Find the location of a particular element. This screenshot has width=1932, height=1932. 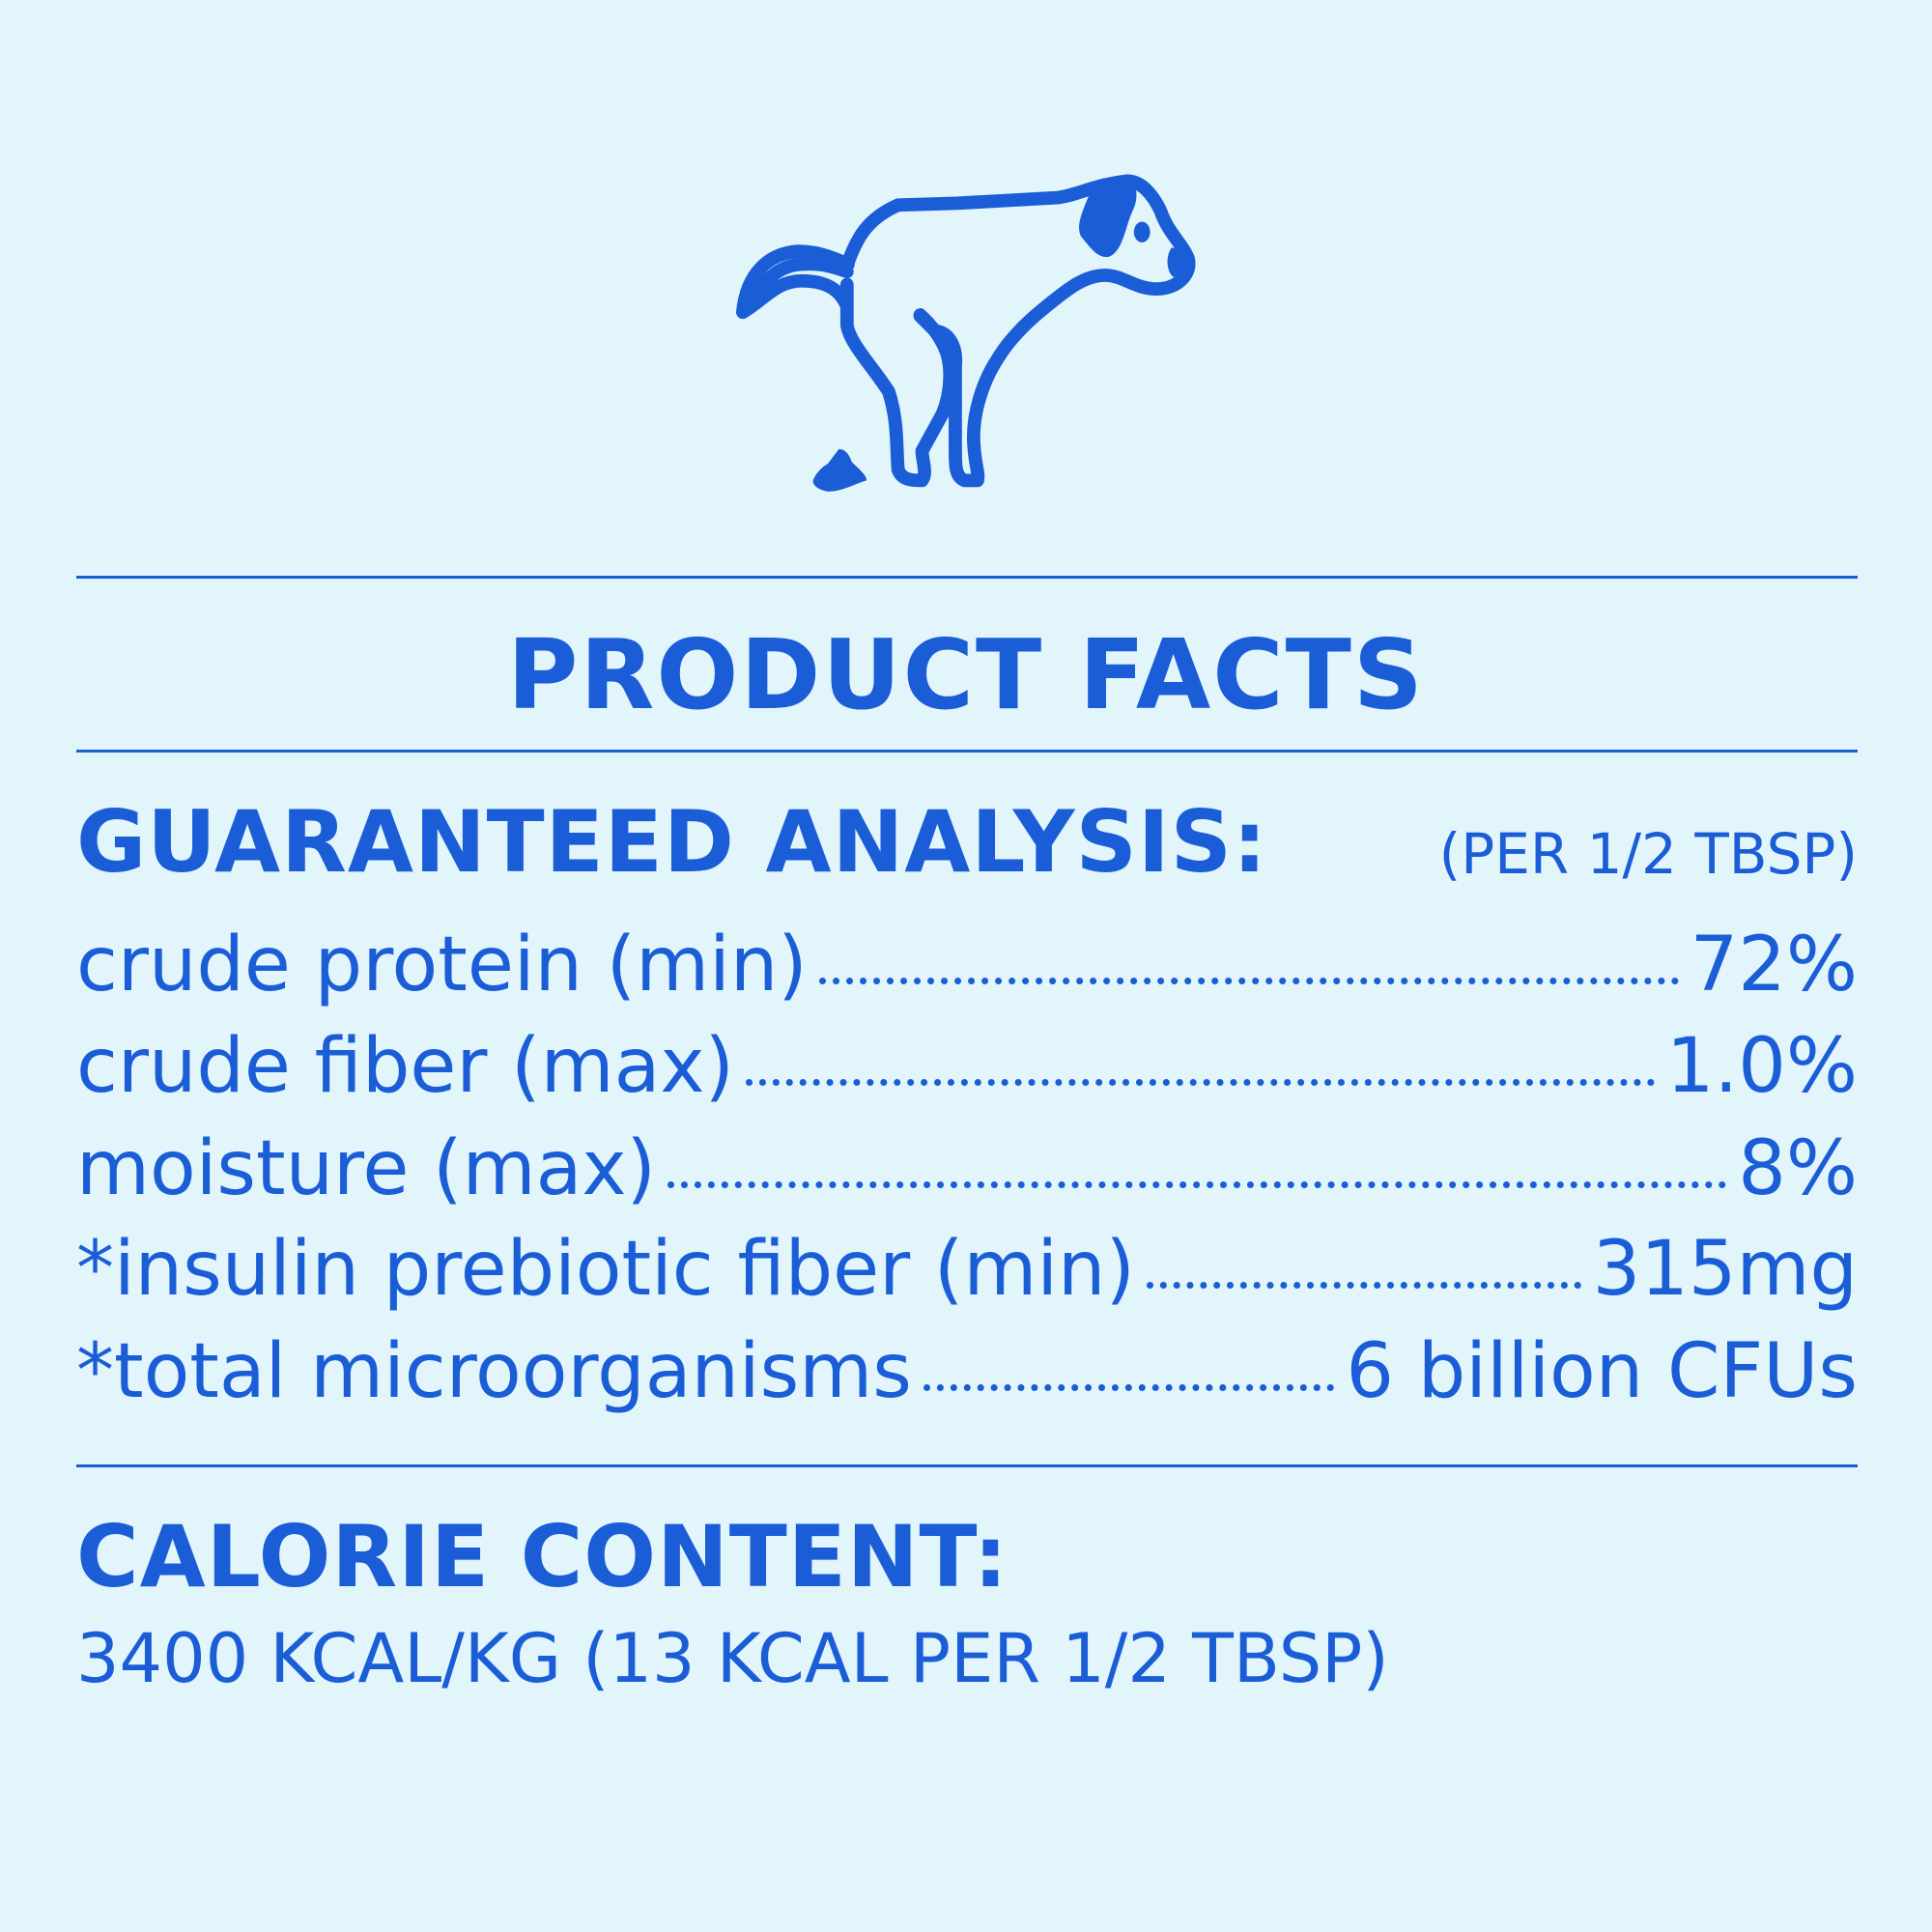

row-value: 1.0% is located at coordinates (1761, 1066).